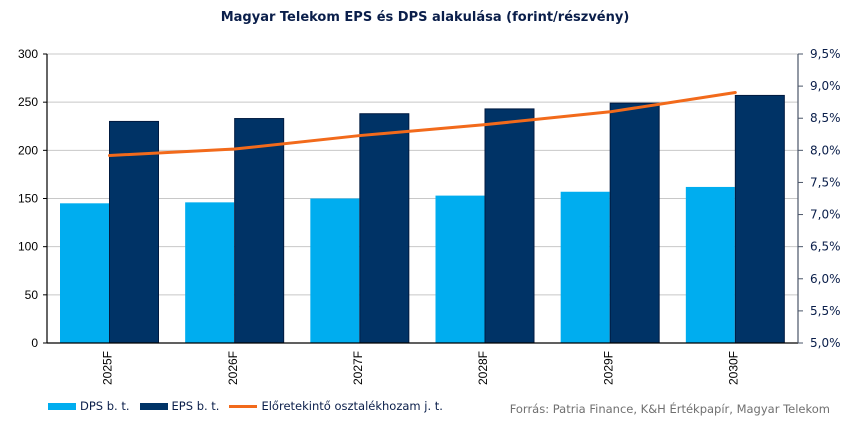 The height and width of the screenshot is (422, 850). I want to click on x-tick-label: 2029F, so click(608, 368).